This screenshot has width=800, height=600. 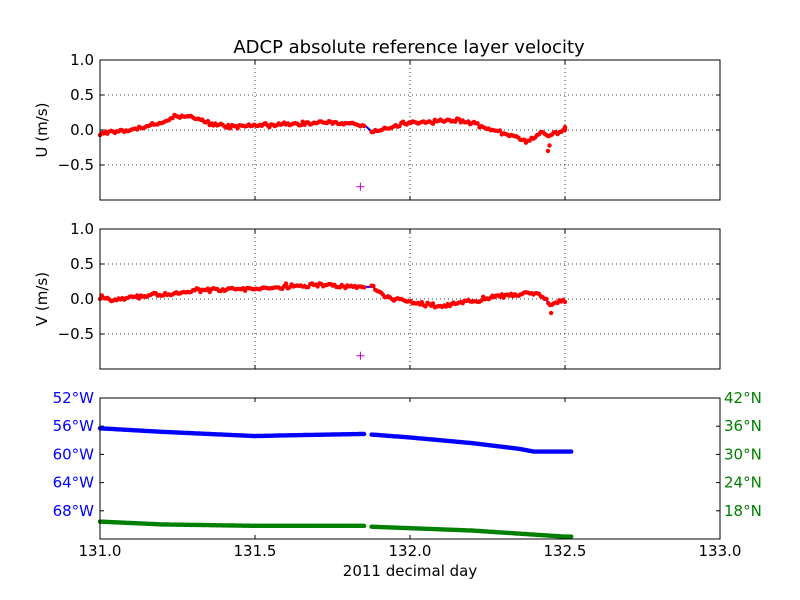 I want to click on lat-tick-label: 18°N, so click(x=743, y=511).